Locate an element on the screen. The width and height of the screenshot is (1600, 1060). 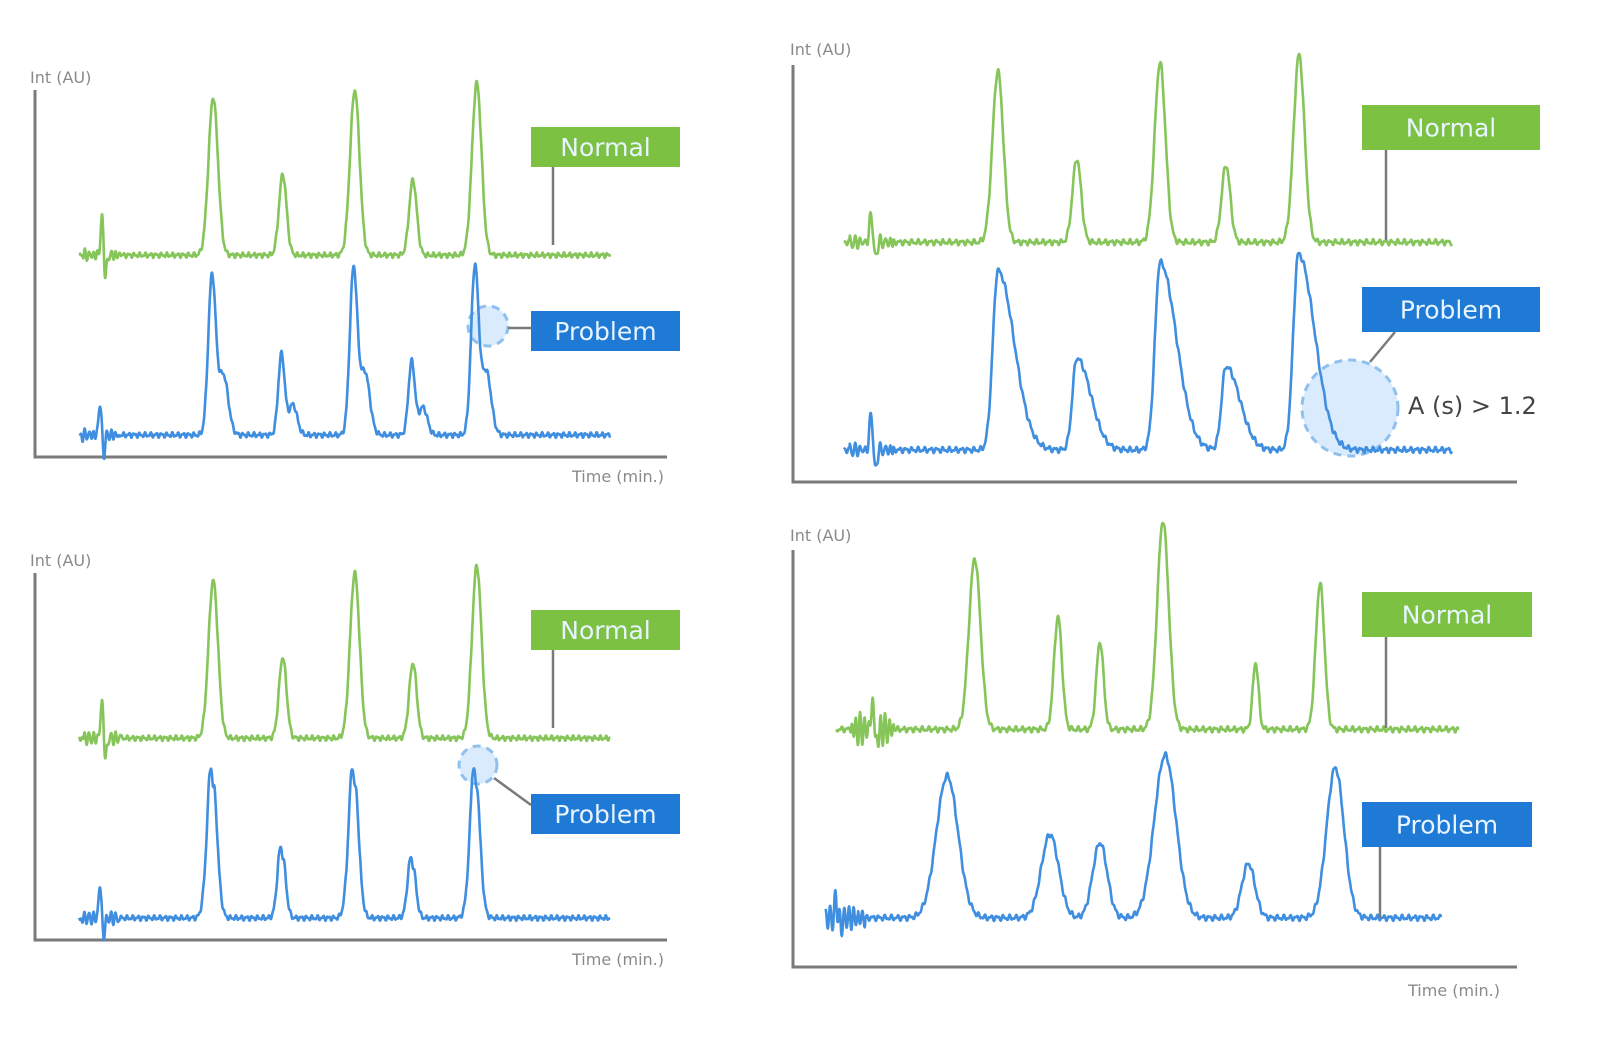
asymmetry-annotation: A (s) > 1.2 is located at coordinates (1472, 406).